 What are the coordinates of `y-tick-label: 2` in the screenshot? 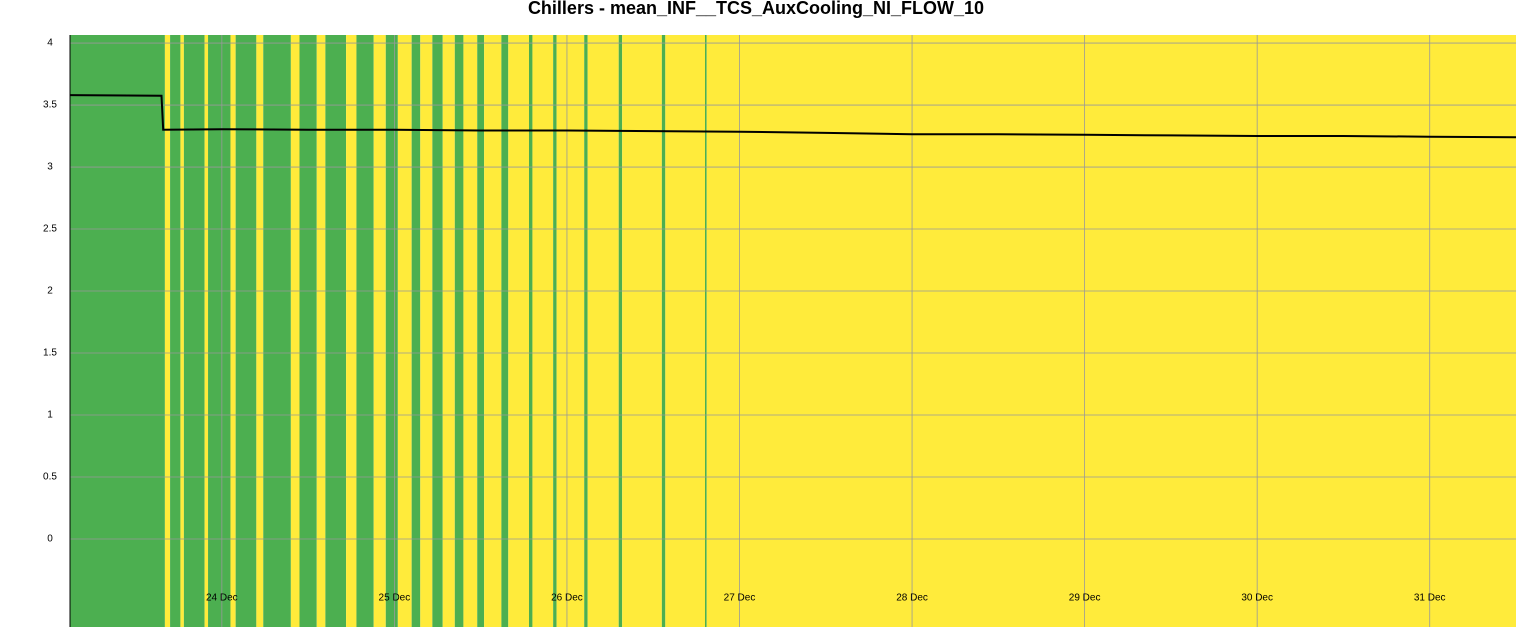 It's located at (50, 291).